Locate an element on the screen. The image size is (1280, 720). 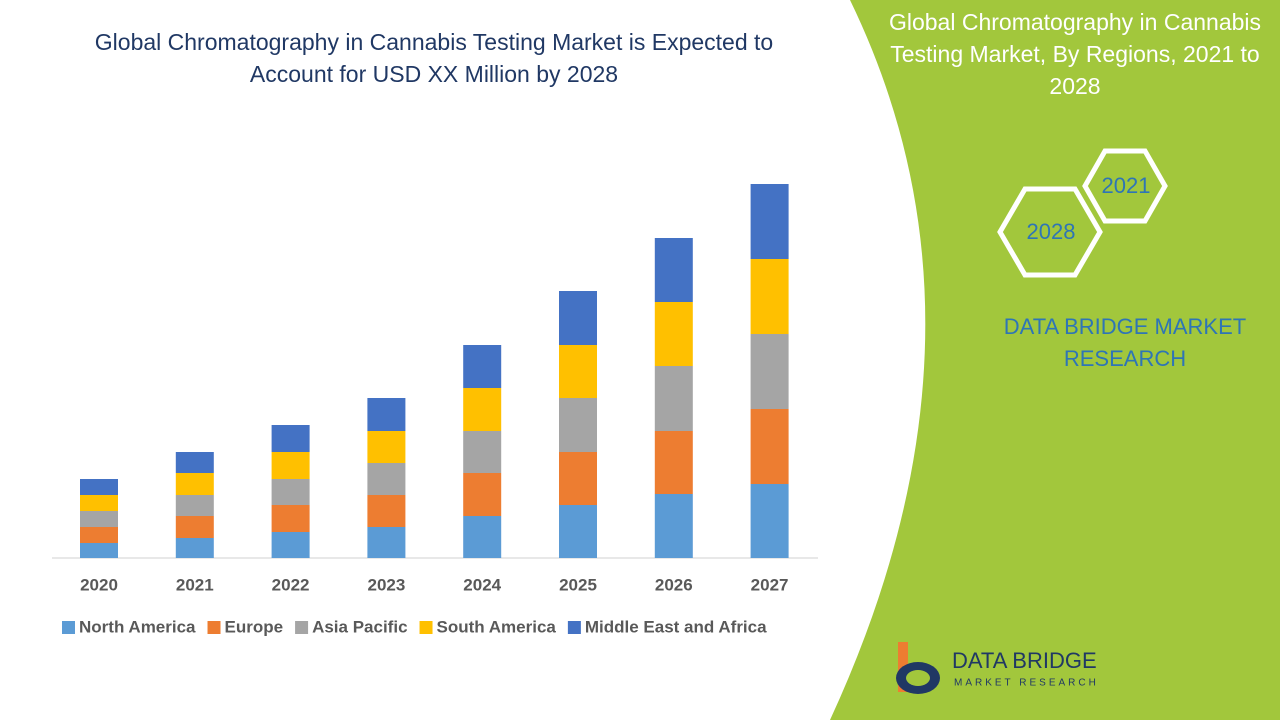
hexagon-label: 2028 is located at coordinates (1051, 231).